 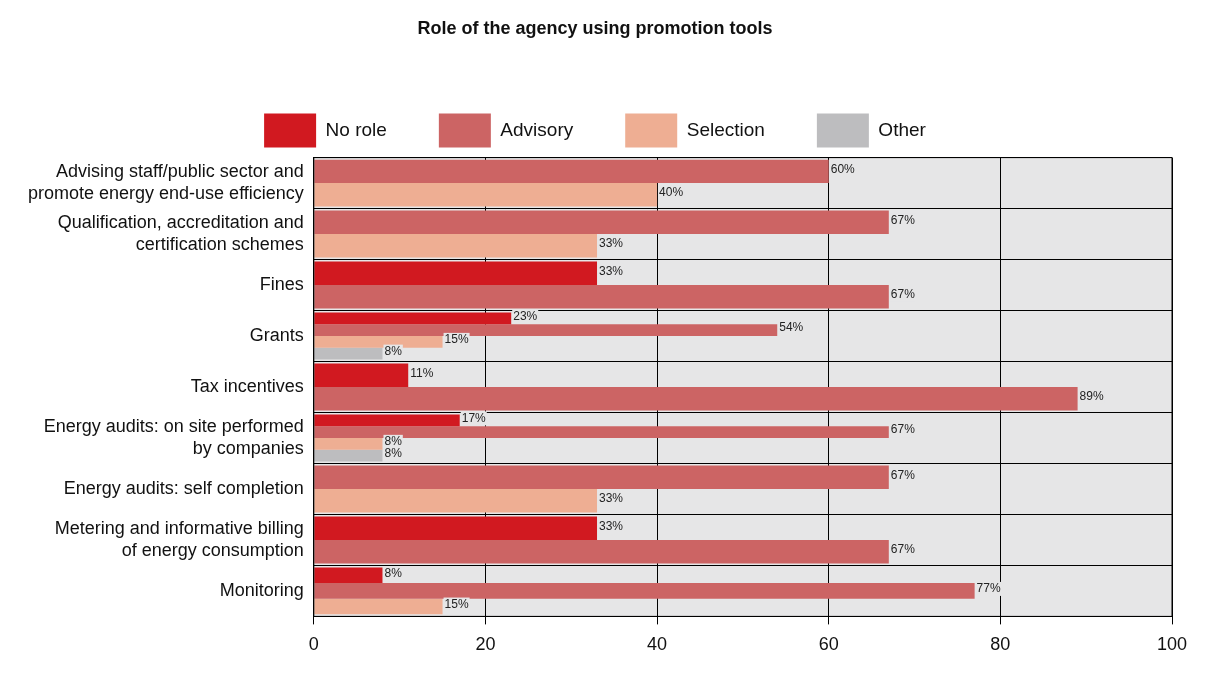 I want to click on y-tick-label: Advising staff/public sector and promote energy end-use efficiency, so click(x=166, y=182).